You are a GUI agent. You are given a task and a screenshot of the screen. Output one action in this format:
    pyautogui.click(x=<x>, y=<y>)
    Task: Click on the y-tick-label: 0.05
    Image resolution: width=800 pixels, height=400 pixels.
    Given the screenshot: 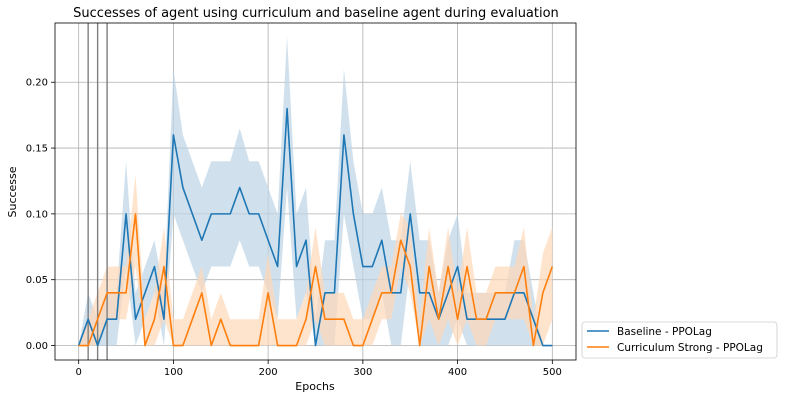 What is the action you would take?
    pyautogui.click(x=37, y=280)
    